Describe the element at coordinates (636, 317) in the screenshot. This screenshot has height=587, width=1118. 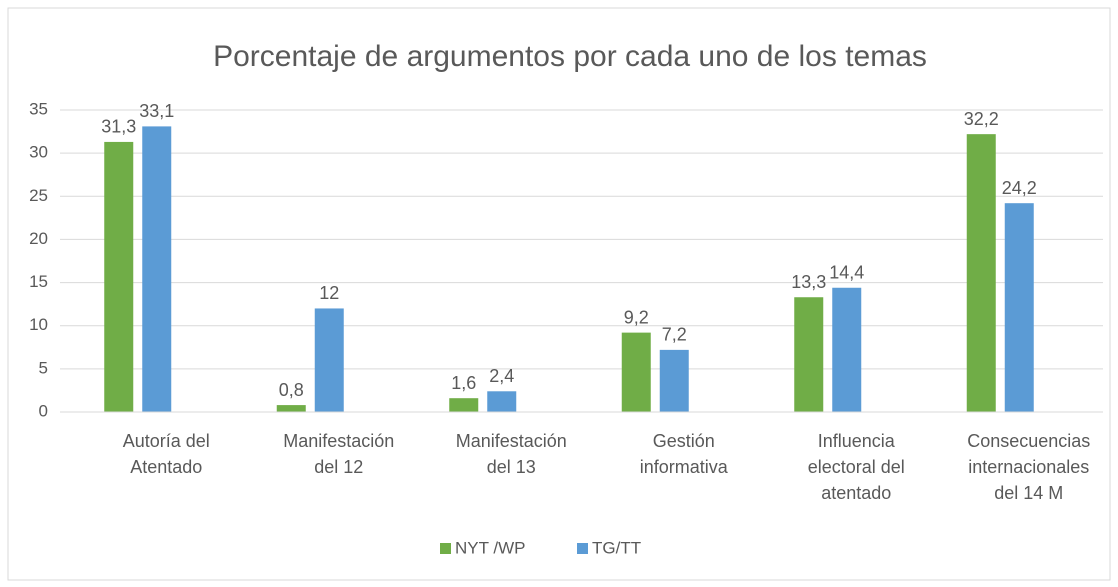
I see `data-label: 9,2` at that location.